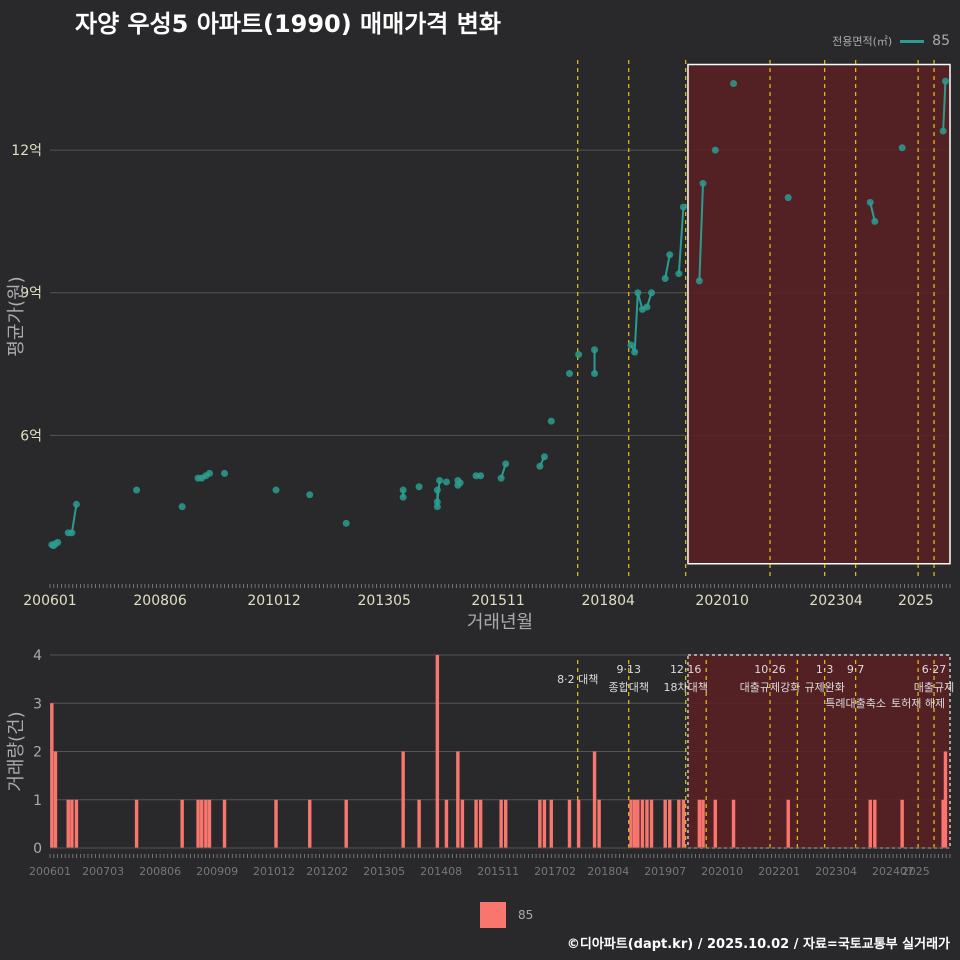 The image size is (960, 960). I want to click on chart-title: 자양 우성5 아파트(1990) 매매가격 변화, so click(288, 24).